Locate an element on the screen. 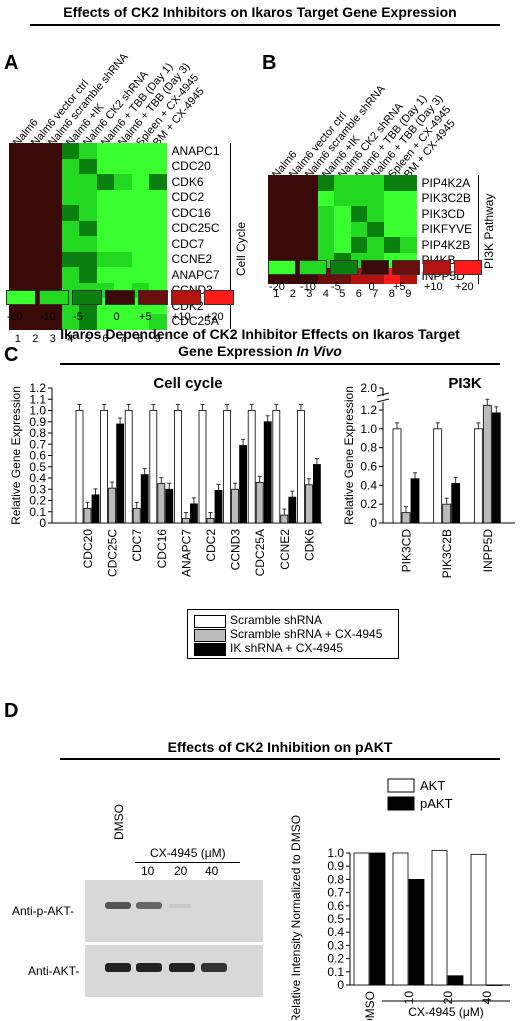  pi3k-y-tick-label: 0 is located at coordinates (373, 523).